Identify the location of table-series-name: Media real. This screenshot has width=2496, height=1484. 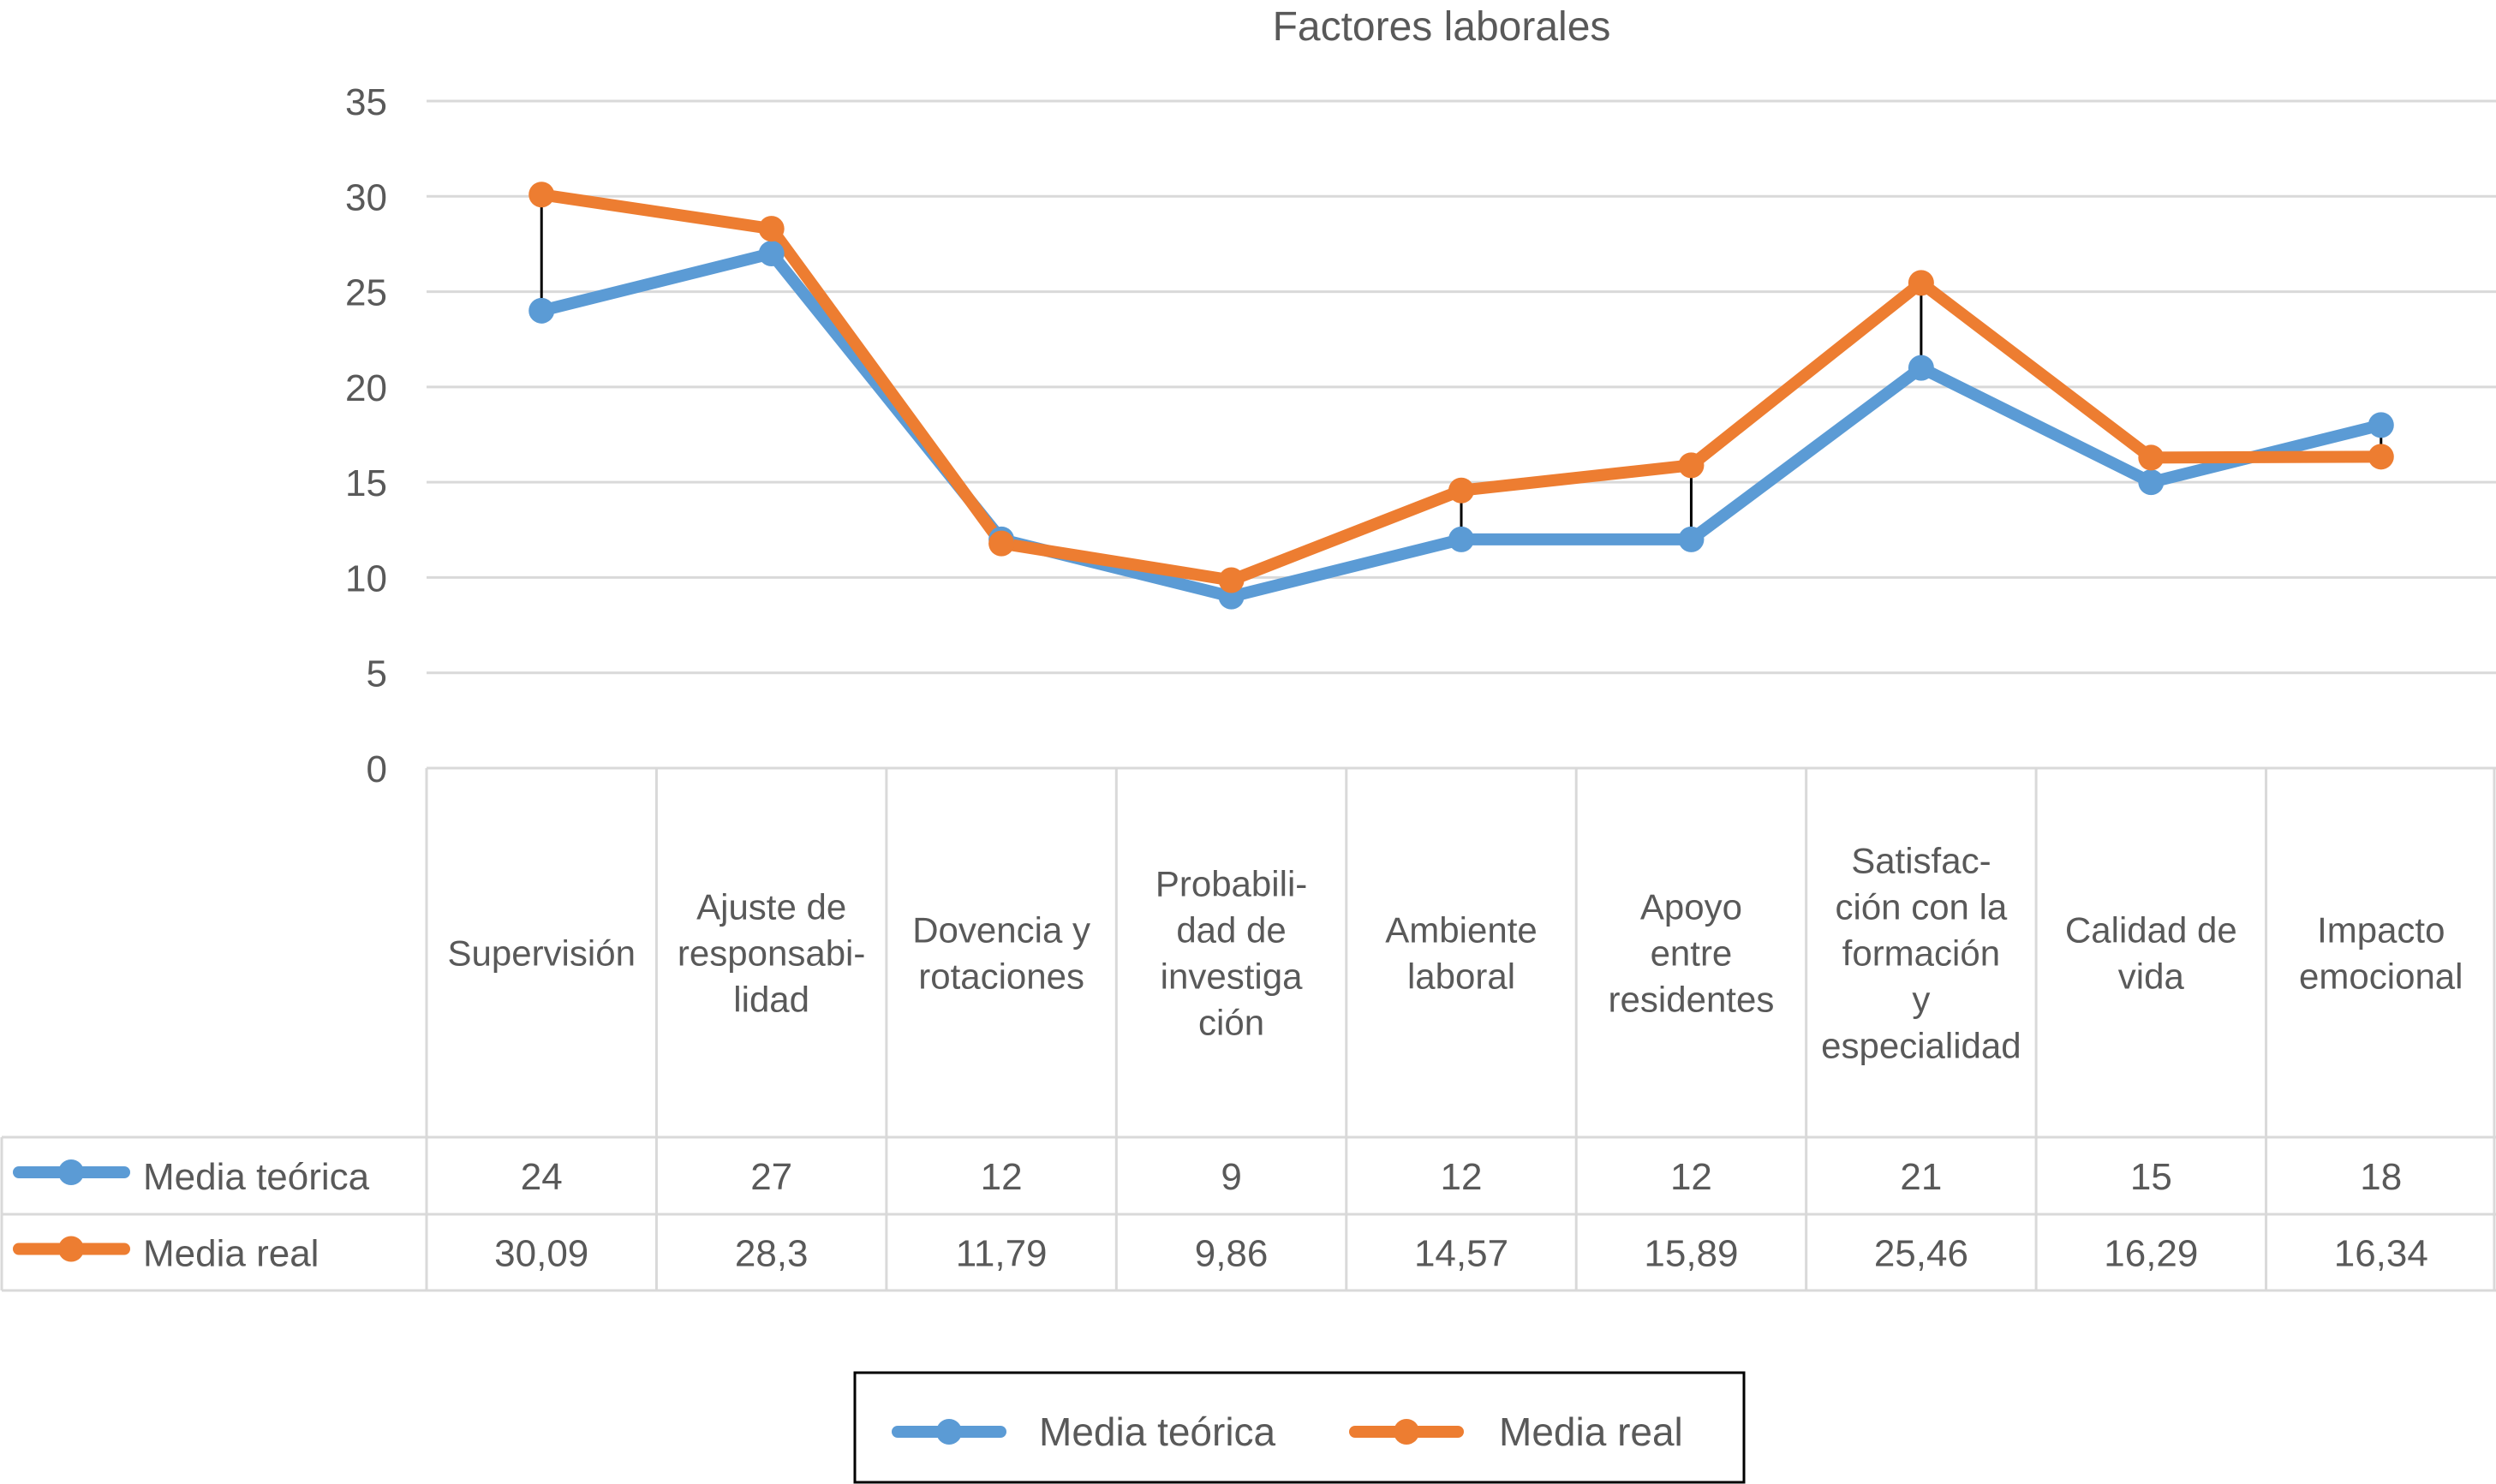
(231, 1254).